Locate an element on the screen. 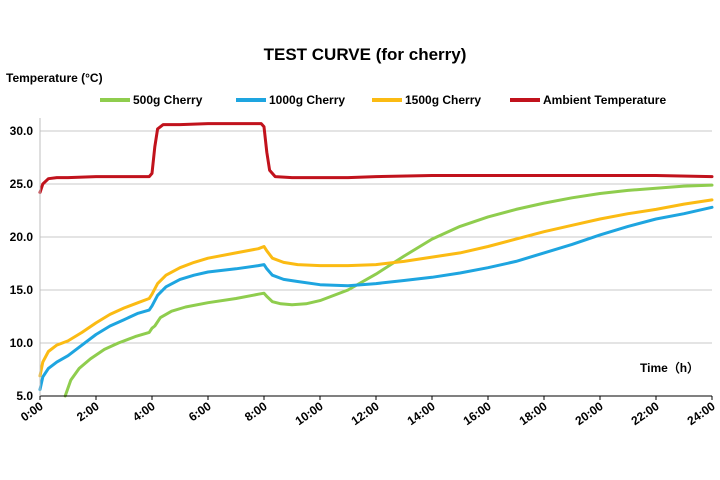 The width and height of the screenshot is (720, 480). x-tick-label: 22:00 is located at coordinates (645, 413).